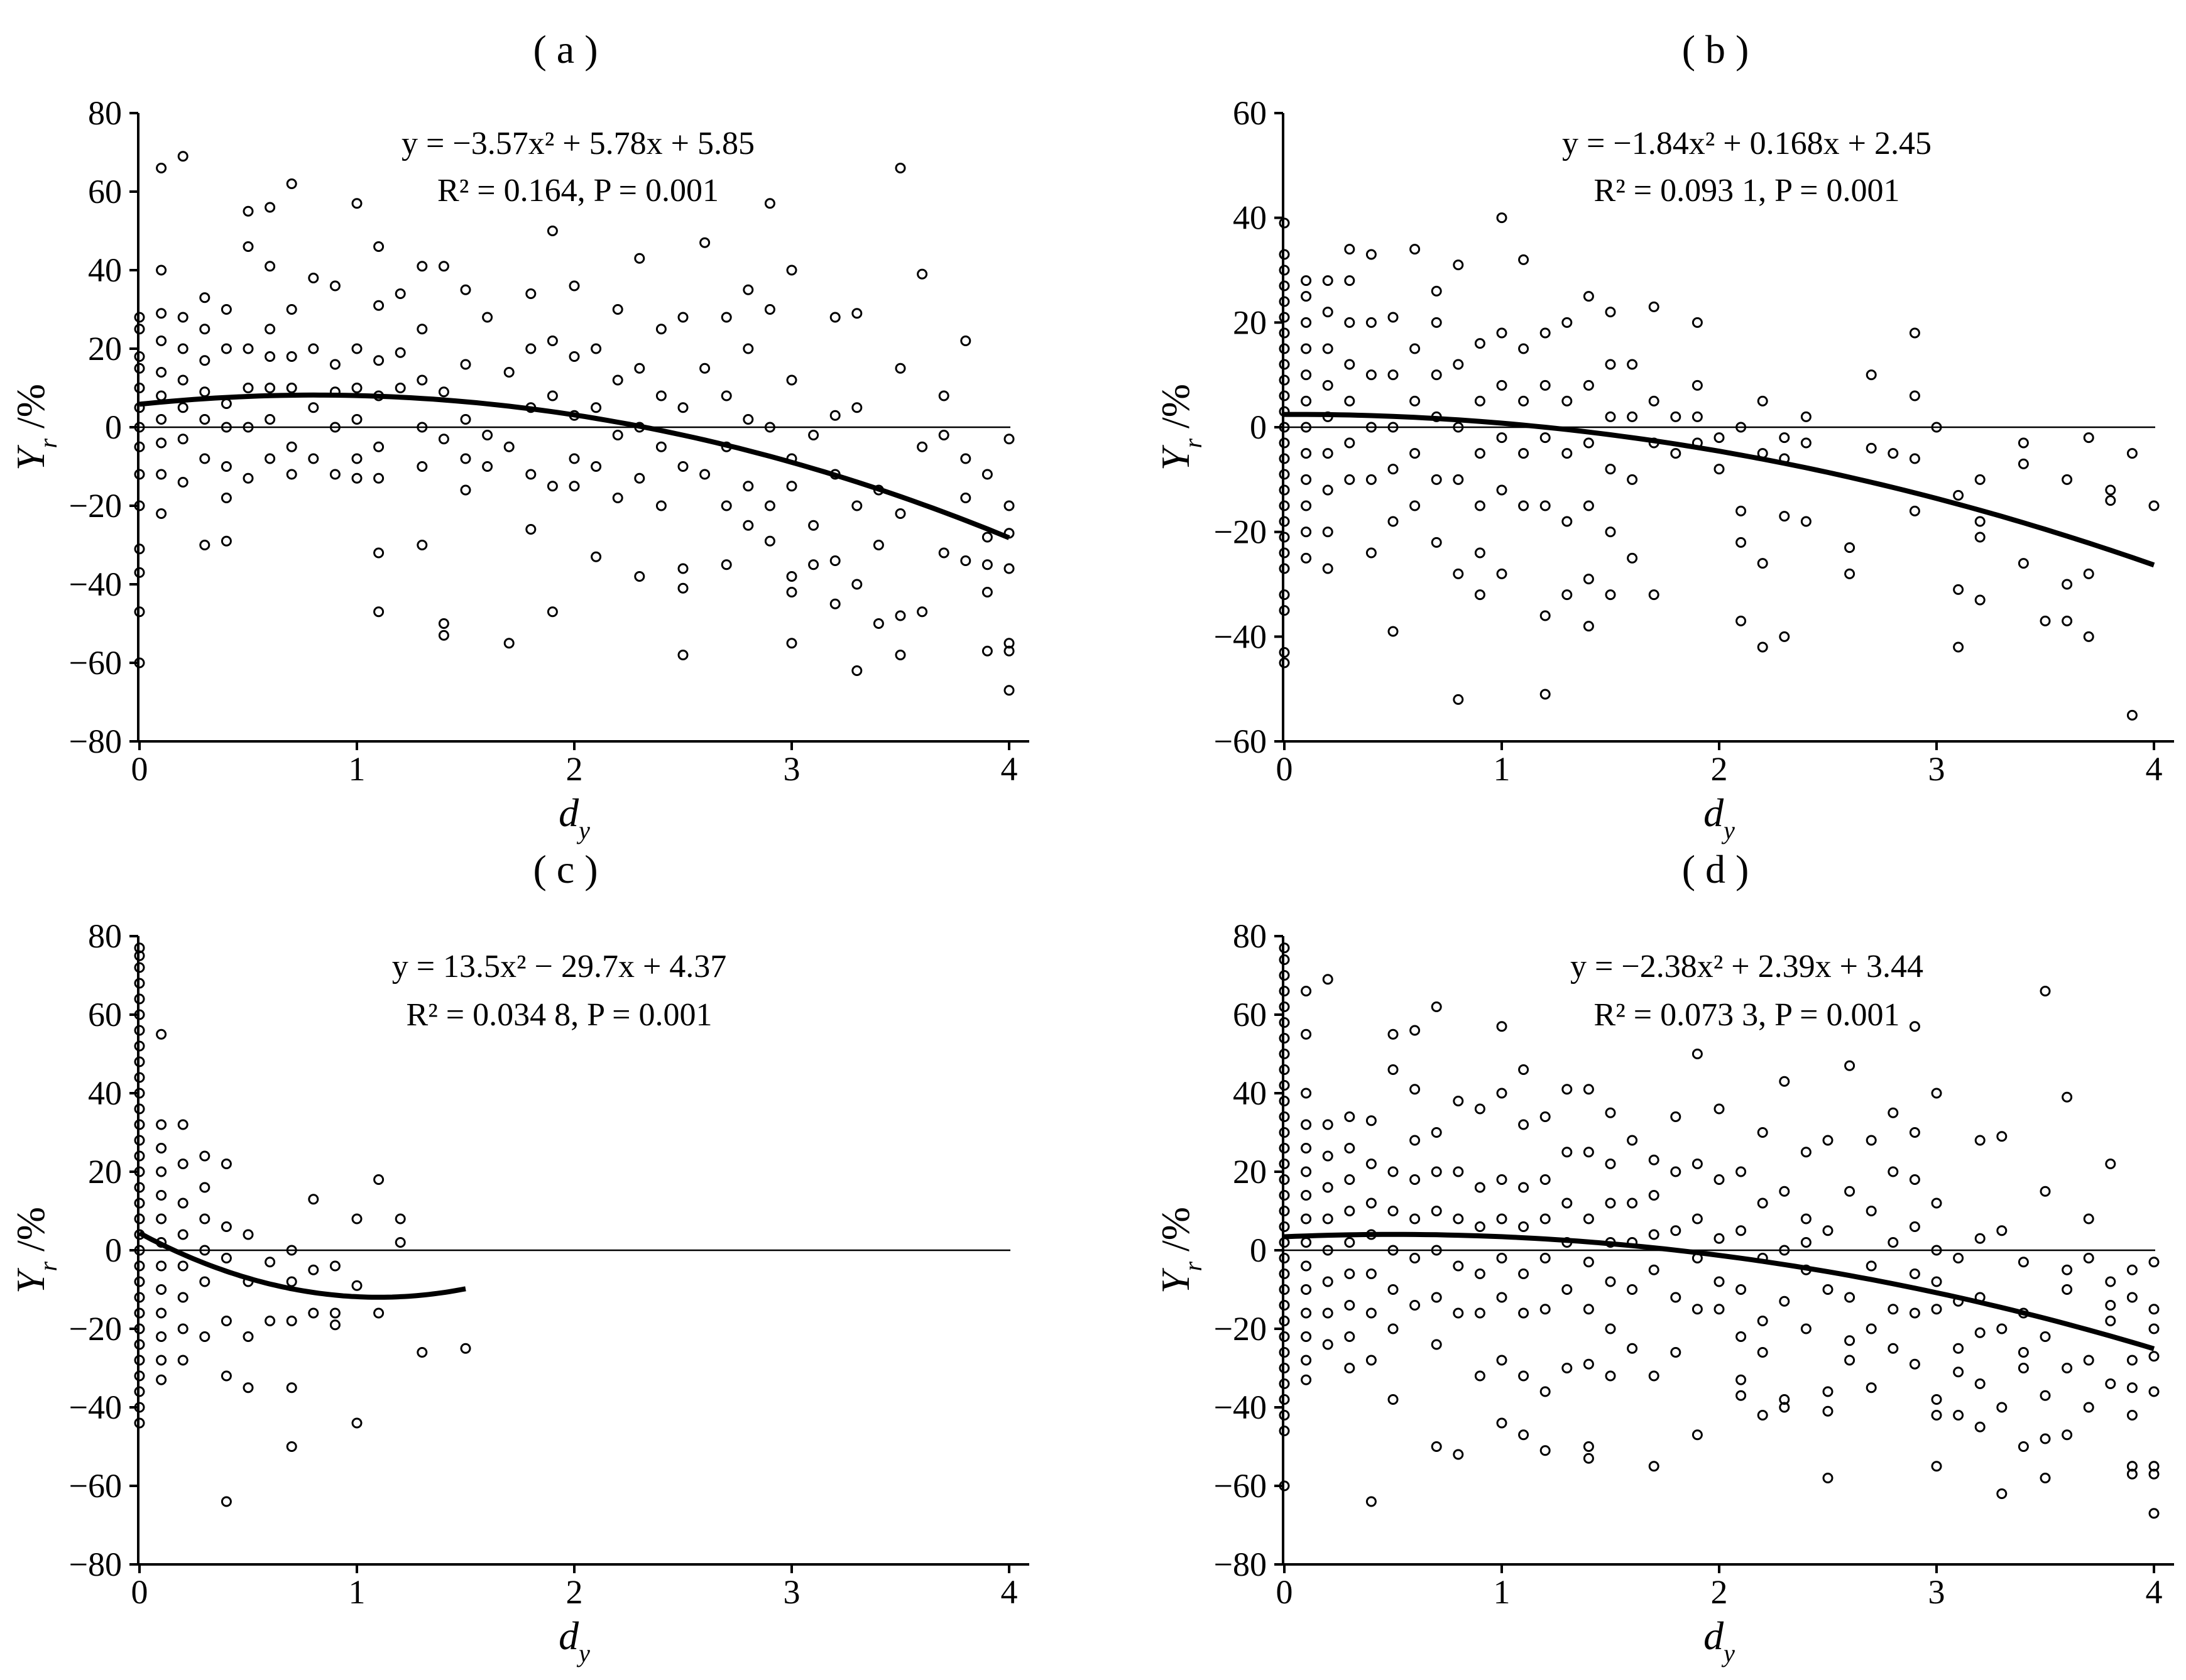  I want to click on y-tick-label: 80, so click(1250, 936).